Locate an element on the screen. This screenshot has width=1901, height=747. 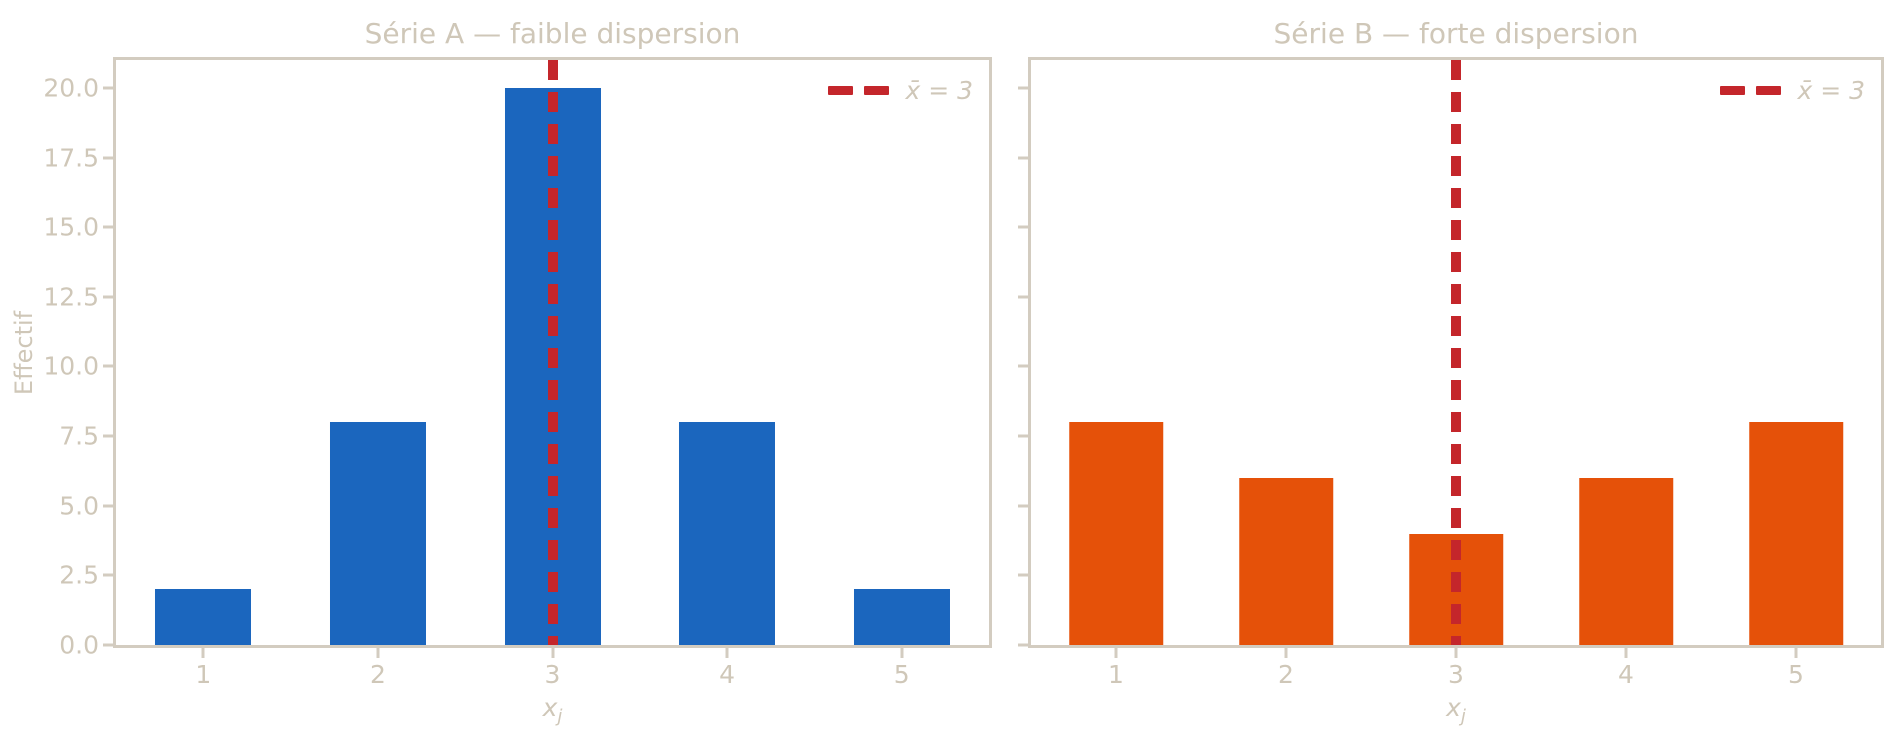
chart-title: Série B — forte dispersion is located at coordinates (1456, 33).